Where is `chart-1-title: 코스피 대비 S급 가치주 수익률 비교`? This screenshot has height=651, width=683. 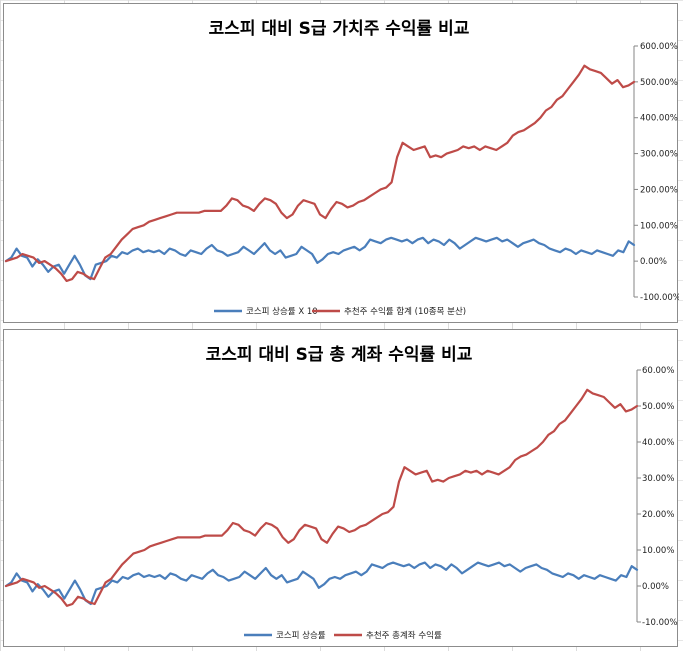 chart-1-title: 코스피 대비 S급 가치주 수익률 비교 is located at coordinates (339, 29).